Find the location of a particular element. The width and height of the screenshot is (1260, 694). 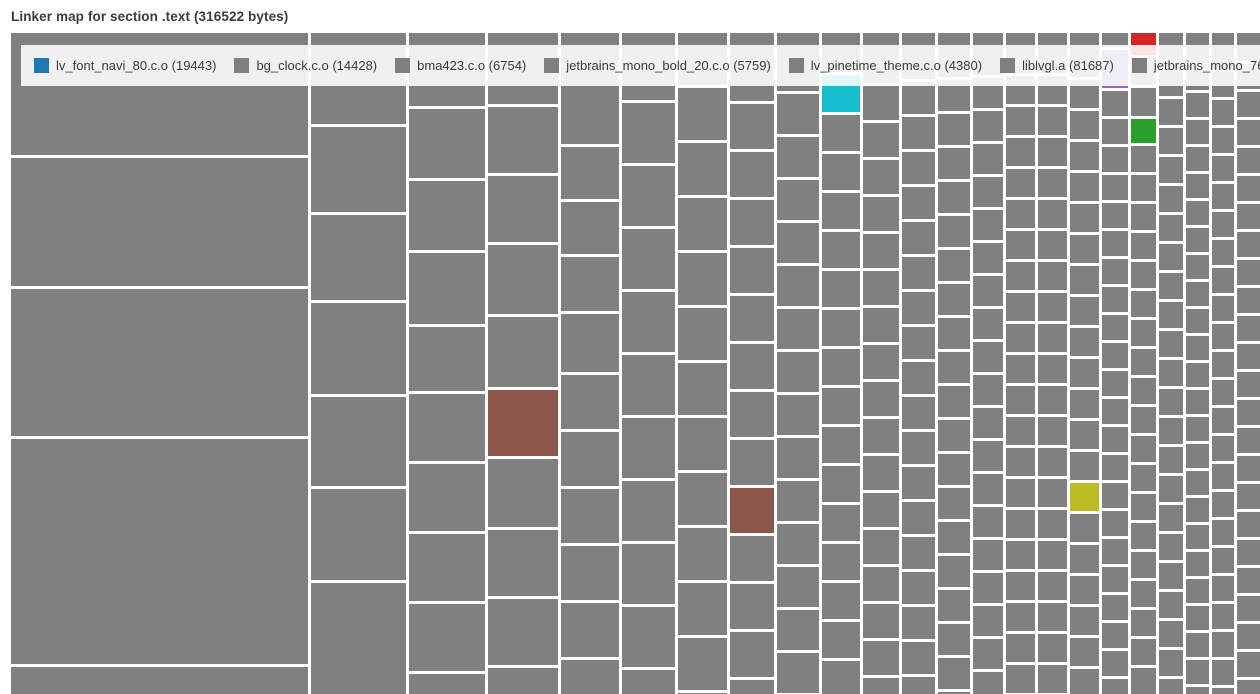

legend-label: lv_font_navi_80.c.o (19443) is located at coordinates (136, 65).